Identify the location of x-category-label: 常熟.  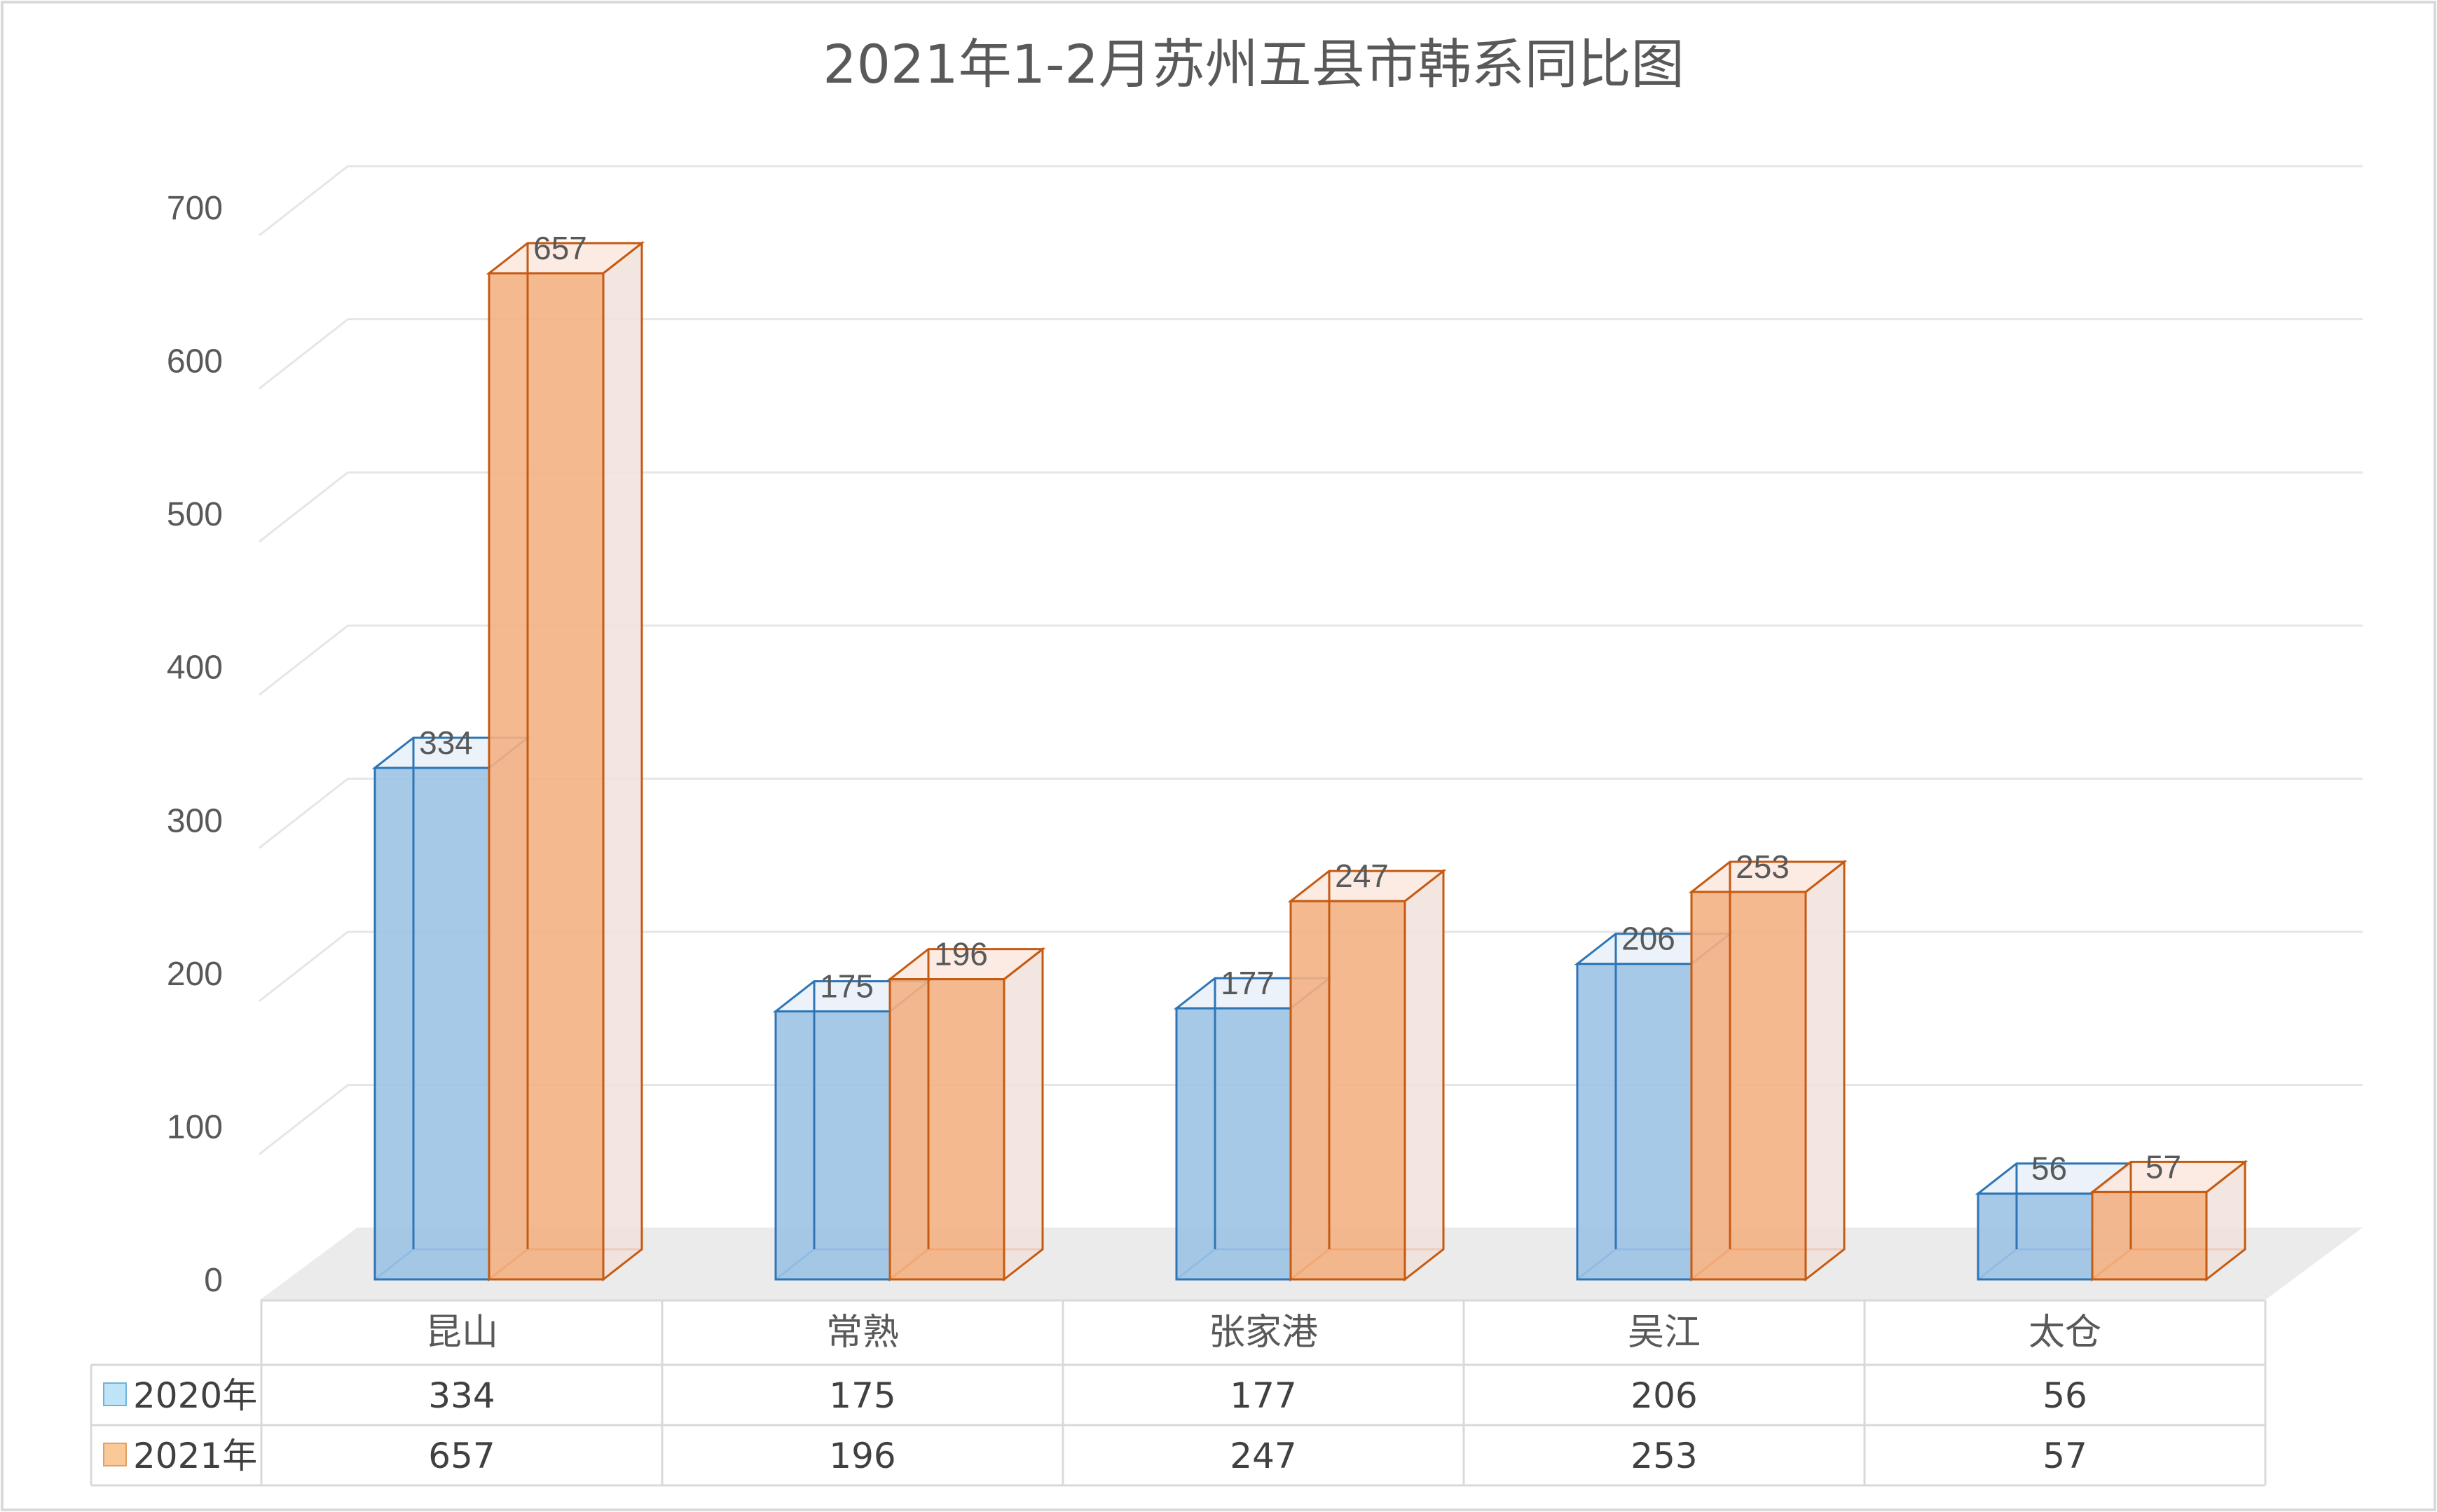
(862, 1333).